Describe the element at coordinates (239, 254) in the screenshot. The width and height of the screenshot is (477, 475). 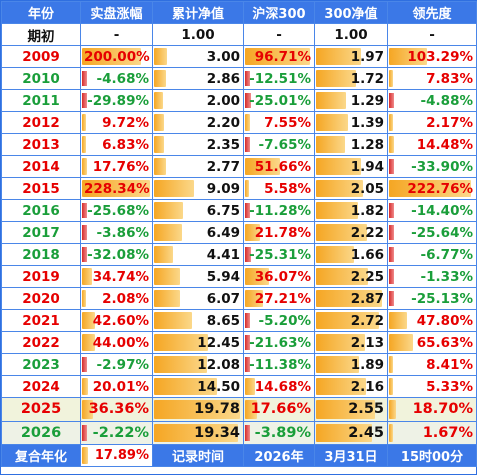
I see `table-row: 2018 -32.08% 4.41 -25.31% 1.66 -6.77%` at that location.